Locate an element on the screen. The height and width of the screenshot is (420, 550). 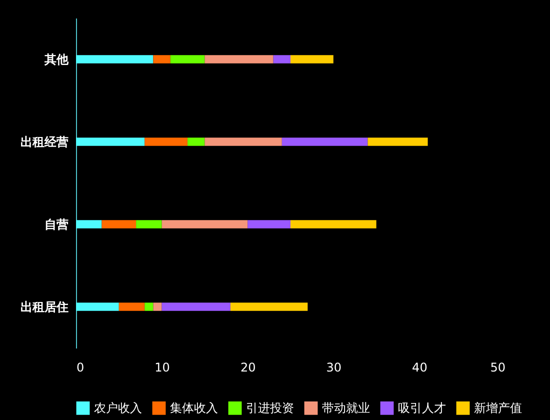
legend-label: 引进投资 is located at coordinates (270, 408).